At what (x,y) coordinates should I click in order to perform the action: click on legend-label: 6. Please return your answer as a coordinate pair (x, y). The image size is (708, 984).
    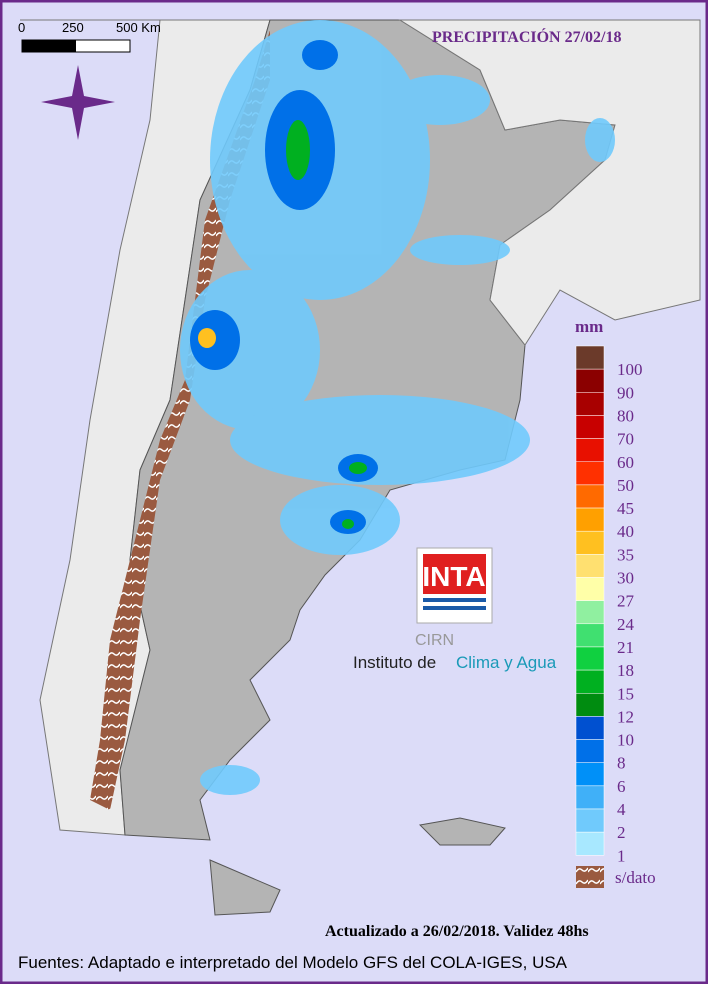
    Looking at the image, I should click on (621, 786).